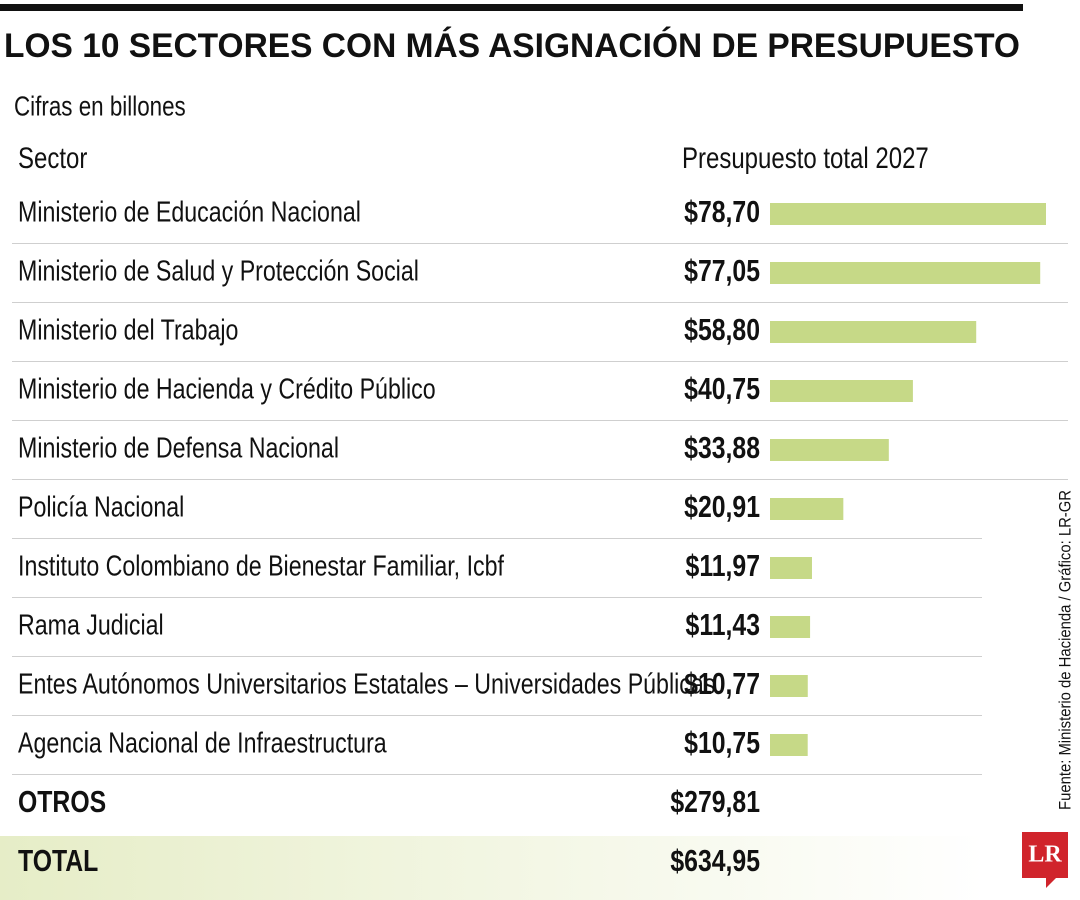  What do you see at coordinates (58, 861) in the screenshot?
I see `row-label: TOTAL` at bounding box center [58, 861].